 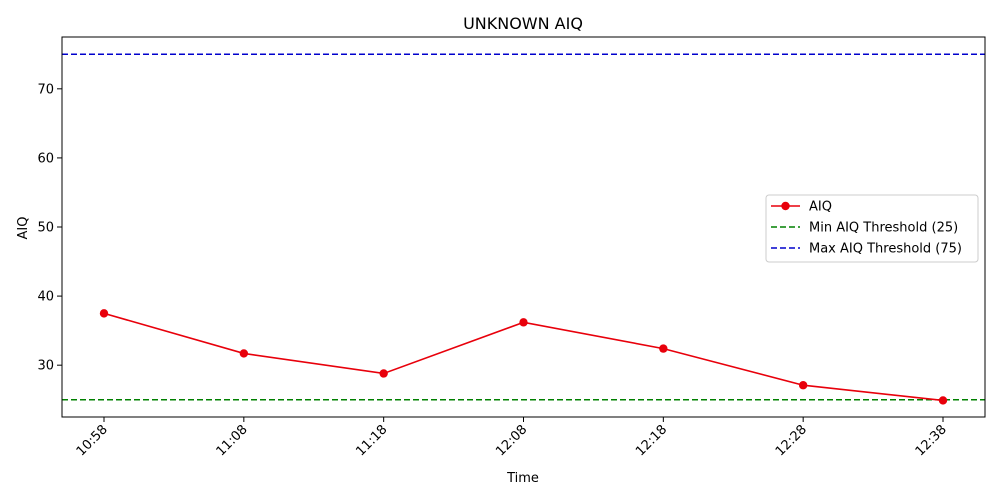 I want to click on x-axis-title: Time, so click(x=522, y=478).